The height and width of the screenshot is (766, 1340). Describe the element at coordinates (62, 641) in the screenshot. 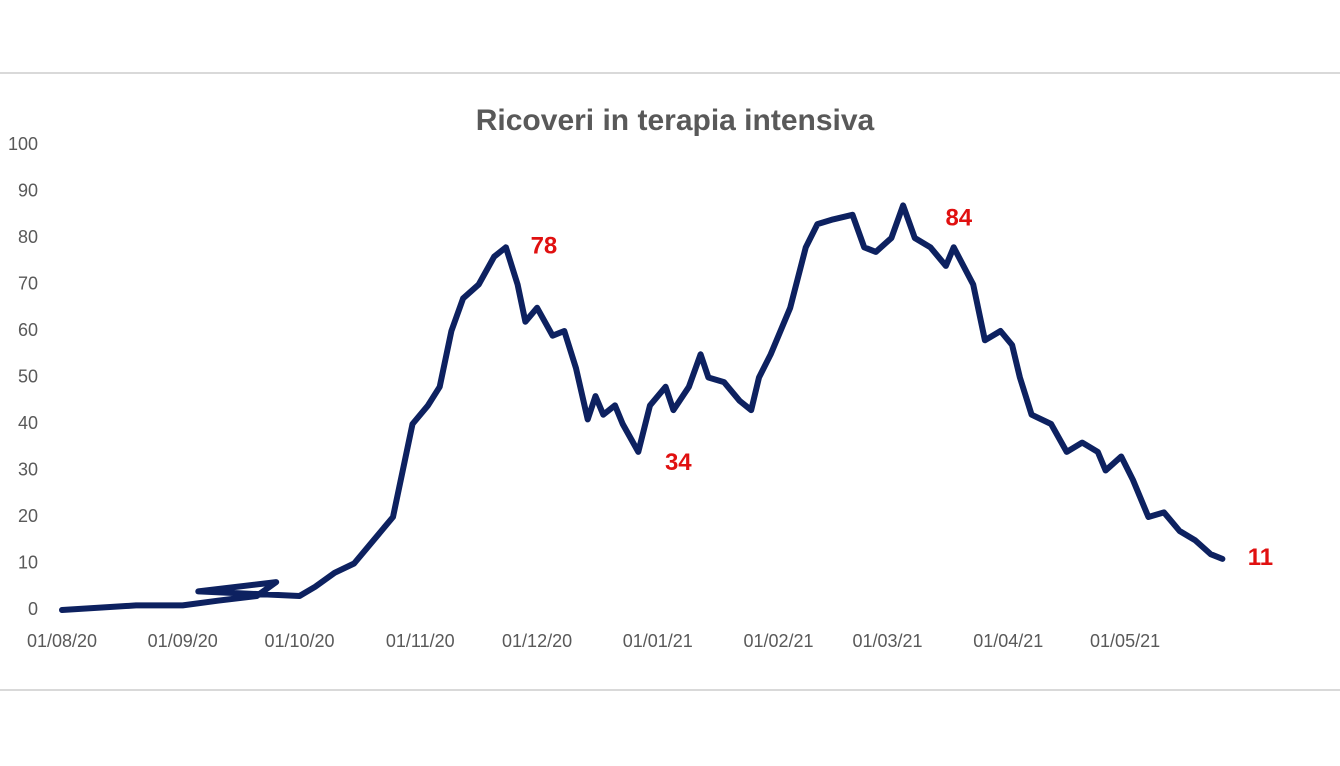

I see `x-tick-label: 01/08/20` at that location.